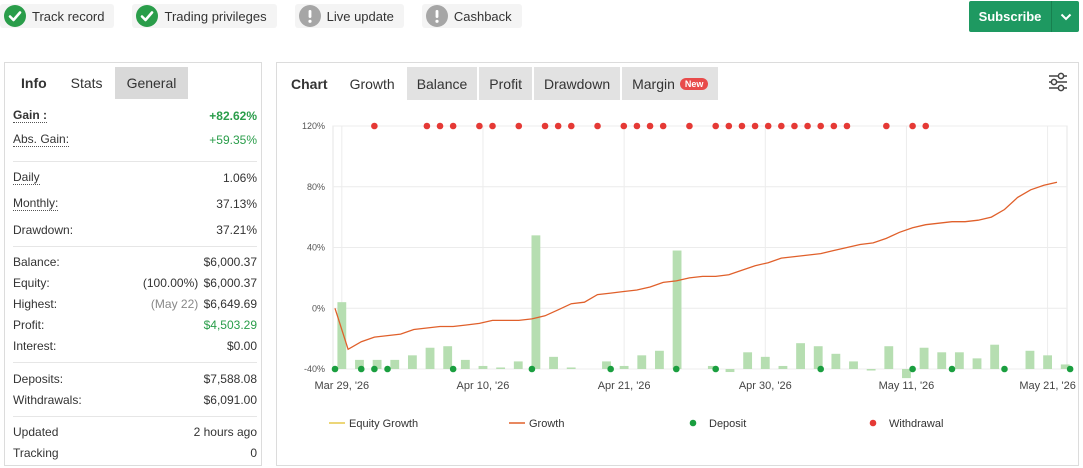  I want to click on tab-general: General, so click(151, 83).